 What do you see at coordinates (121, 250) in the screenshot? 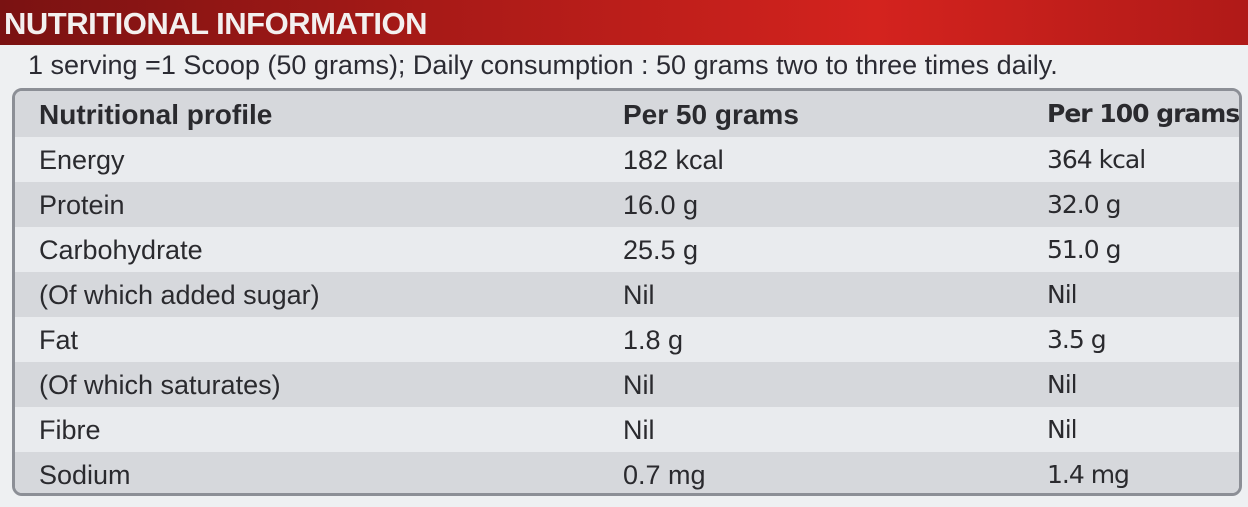
I see `cell: Carbohydrate` at bounding box center [121, 250].